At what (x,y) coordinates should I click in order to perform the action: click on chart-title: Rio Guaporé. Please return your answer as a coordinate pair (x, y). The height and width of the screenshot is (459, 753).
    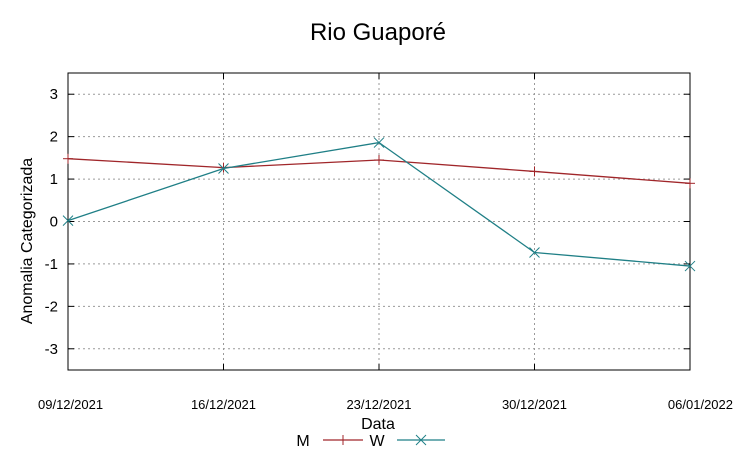
    Looking at the image, I should click on (378, 32).